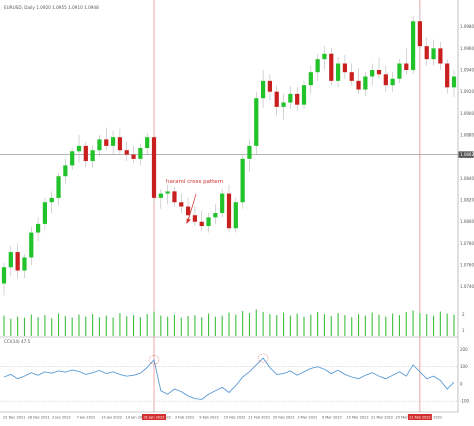 The image size is (474, 426). What do you see at coordinates (467, 243) in the screenshot?
I see `price-scale-label: 1.0780` at bounding box center [467, 243].